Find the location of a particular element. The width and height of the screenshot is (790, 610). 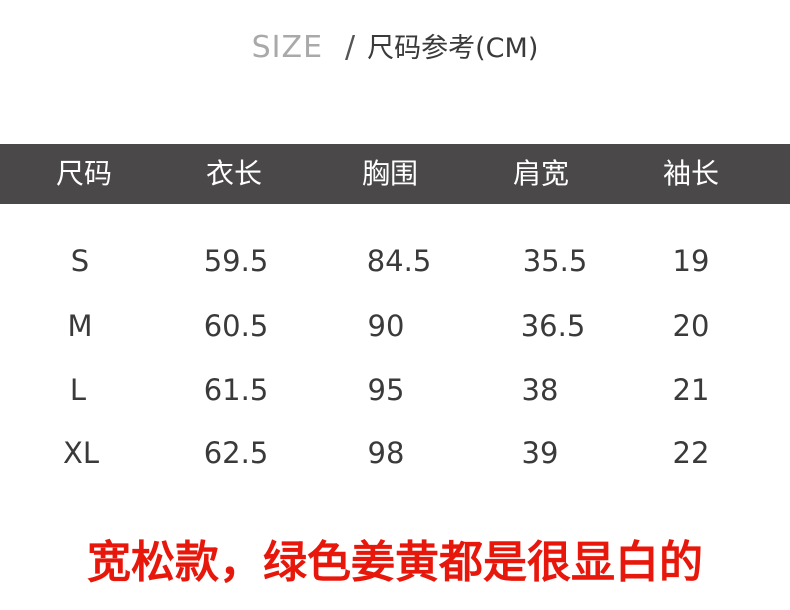

cell-shoulder: 36.5 is located at coordinates (553, 326).